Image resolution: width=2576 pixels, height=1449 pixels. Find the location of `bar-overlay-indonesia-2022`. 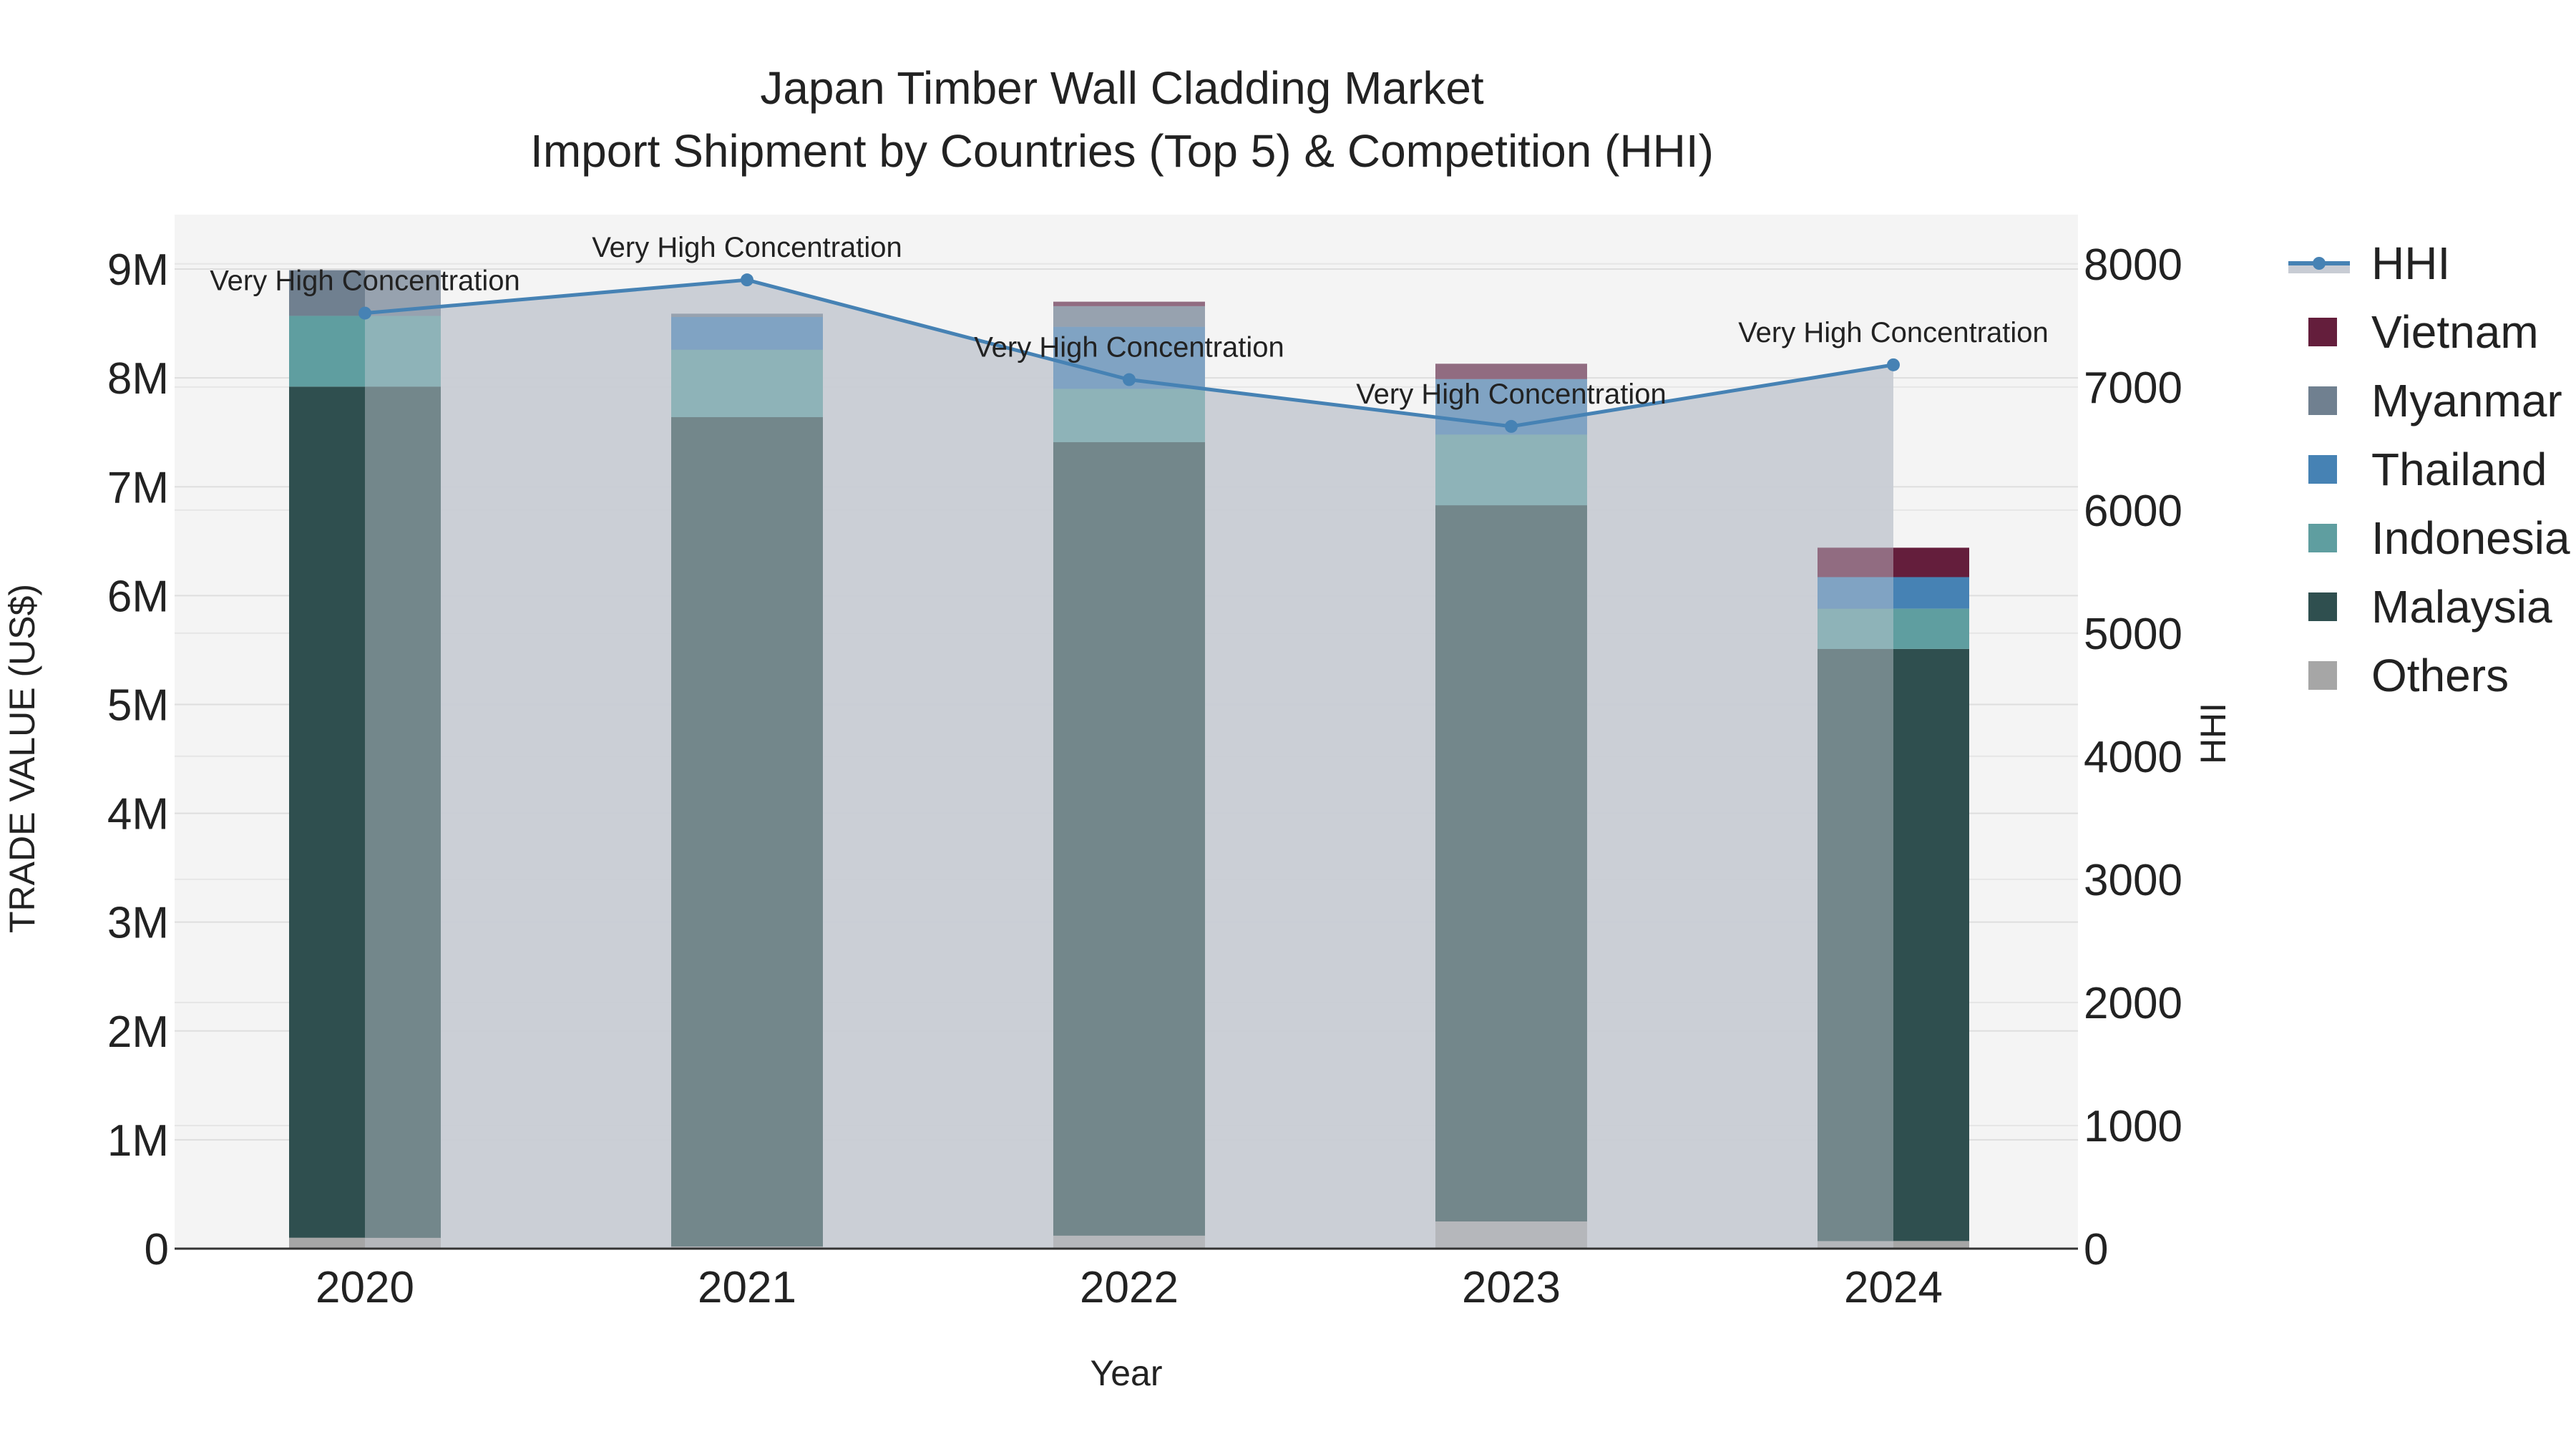

bar-overlay-indonesia-2022 is located at coordinates (1129, 415).